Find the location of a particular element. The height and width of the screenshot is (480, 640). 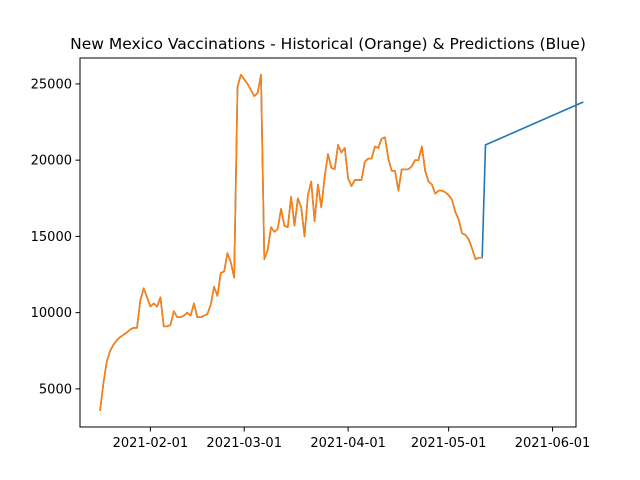

y-axis: 5000 10000 15000 20000 25000 is located at coordinates (55, 237).